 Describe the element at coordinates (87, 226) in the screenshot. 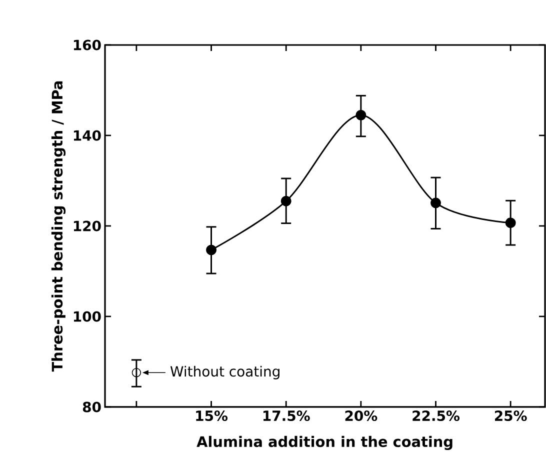

I see `y-tick-label: 120` at that location.